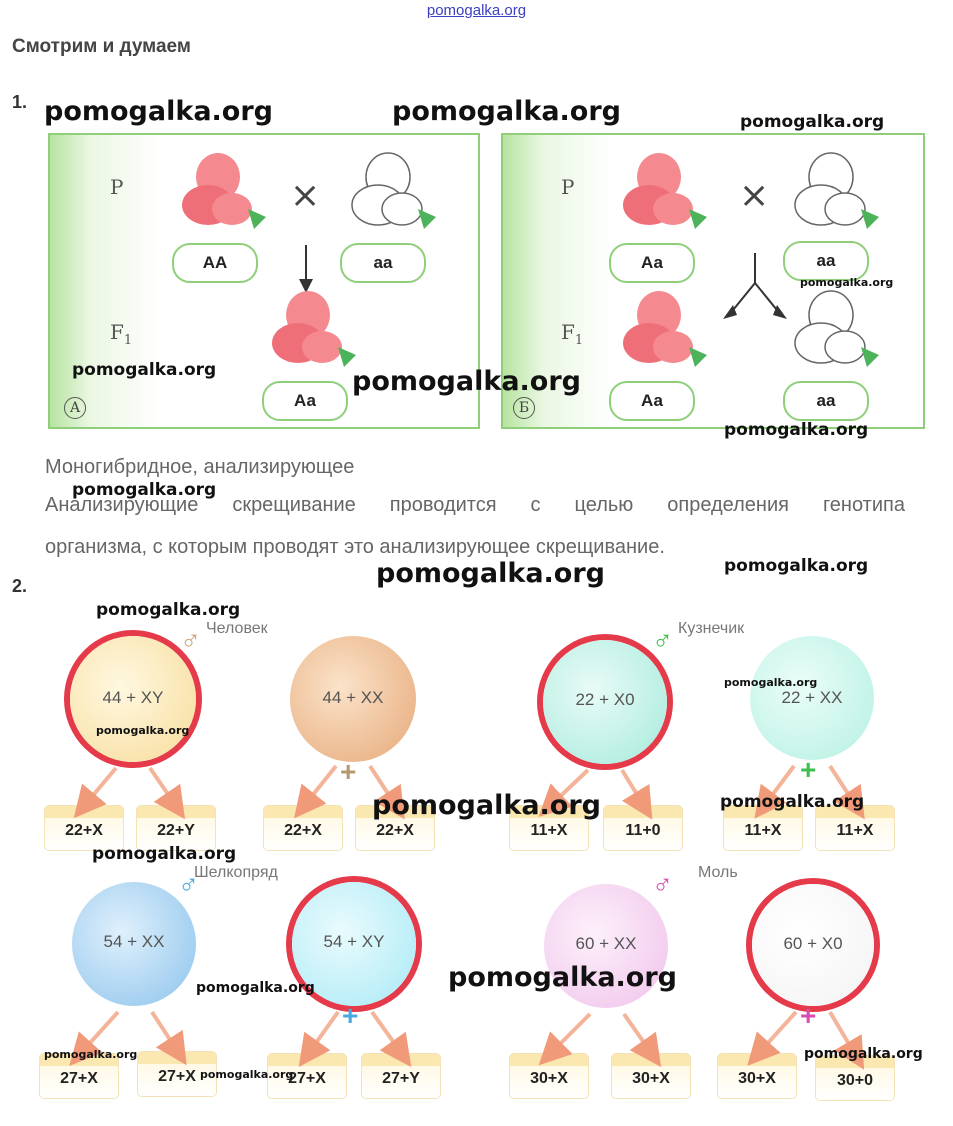 The image size is (953, 1126). Describe the element at coordinates (652, 263) in the screenshot. I see `genotype-parent-1: Аа` at that location.